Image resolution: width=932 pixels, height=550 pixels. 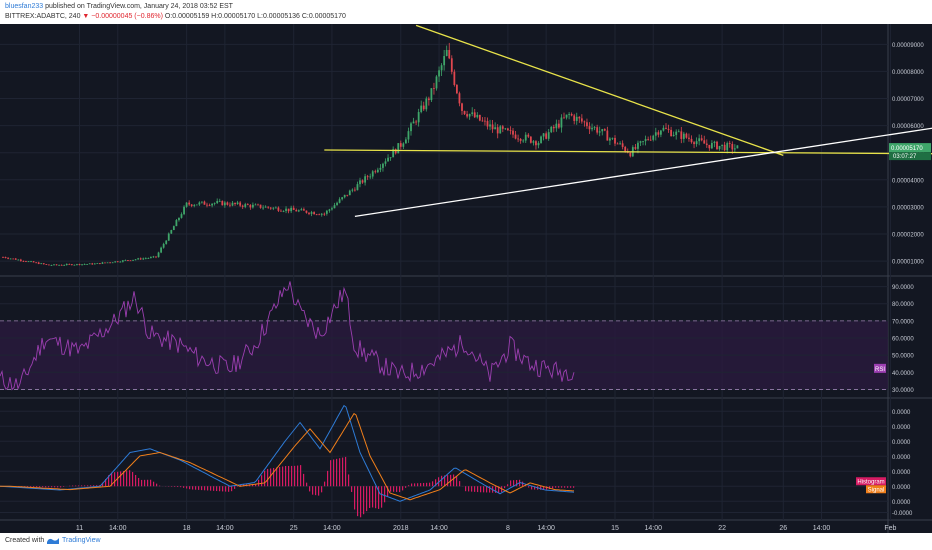 What do you see at coordinates (24, 6) in the screenshot?
I see `author-link: bluesfan233` at bounding box center [24, 6].